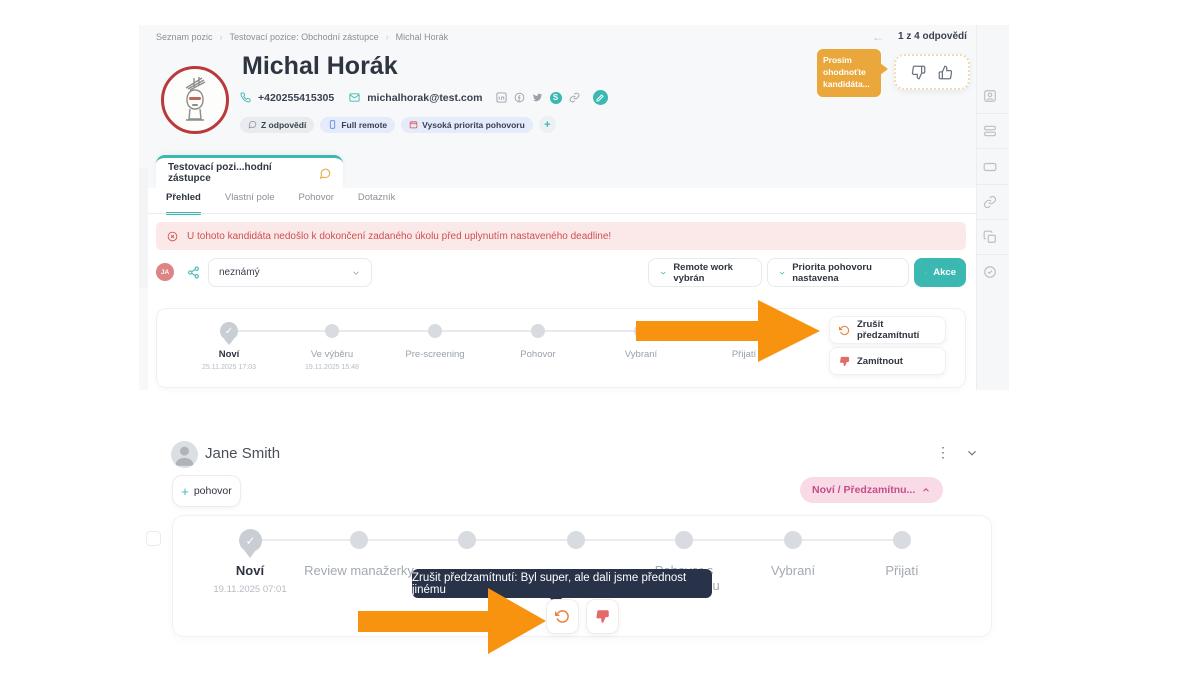 The image size is (1200, 675). Describe the element at coordinates (600, 97) in the screenshot. I see `edit-contact-button` at that location.